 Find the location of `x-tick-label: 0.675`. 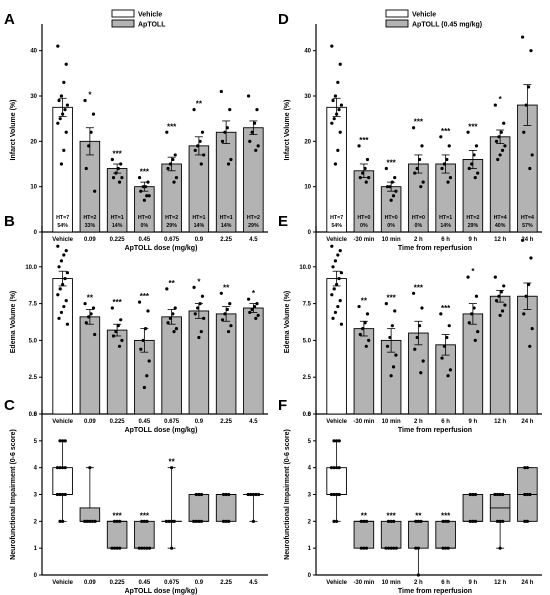

x-tick-label: 0.675 is located at coordinates (172, 583).